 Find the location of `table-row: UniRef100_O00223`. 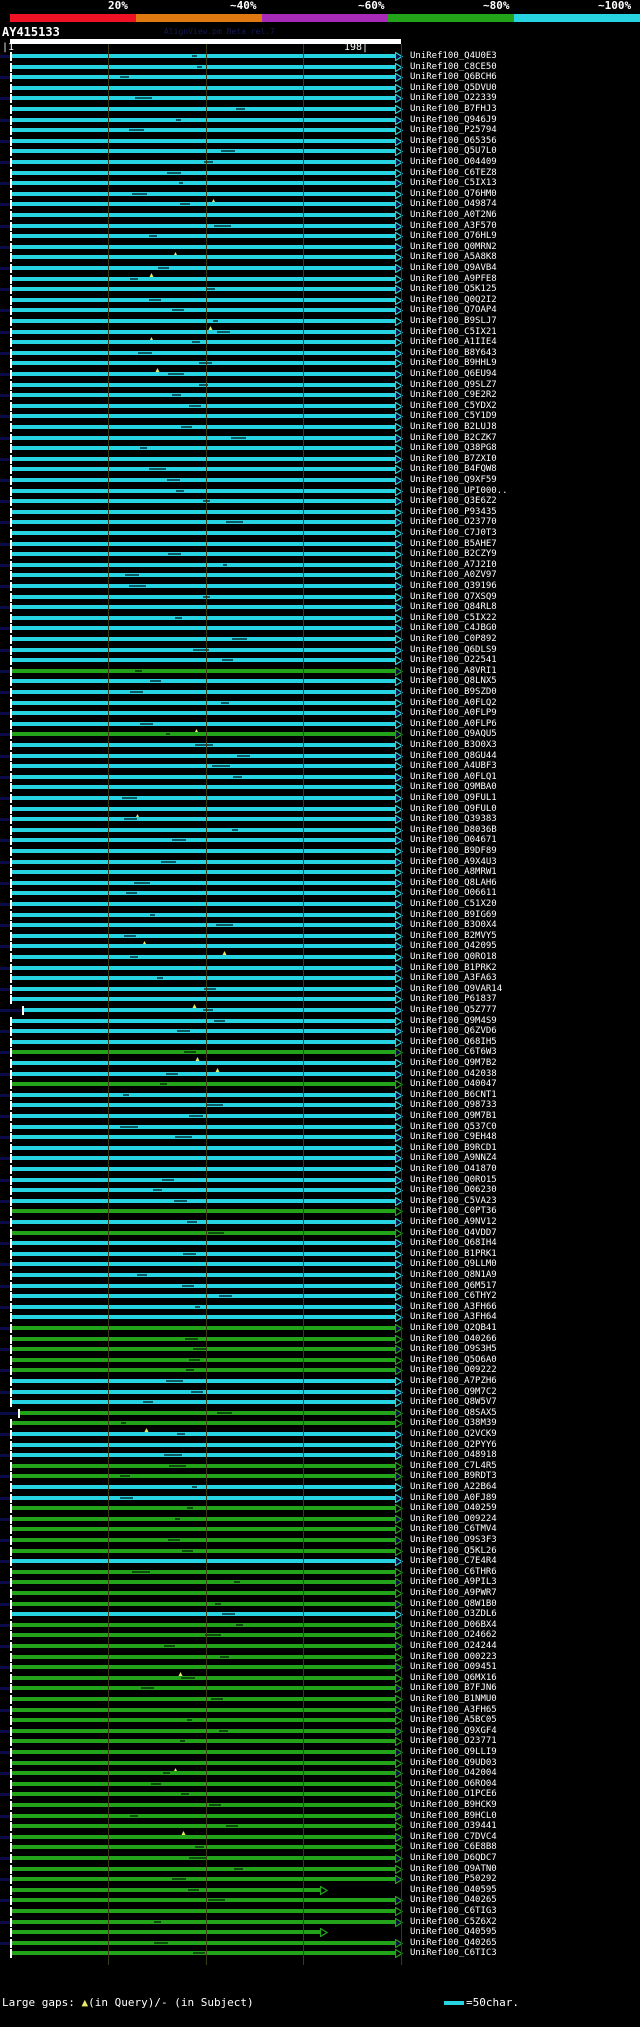

table-row: UniRef100_O00223 is located at coordinates (320, 1657).